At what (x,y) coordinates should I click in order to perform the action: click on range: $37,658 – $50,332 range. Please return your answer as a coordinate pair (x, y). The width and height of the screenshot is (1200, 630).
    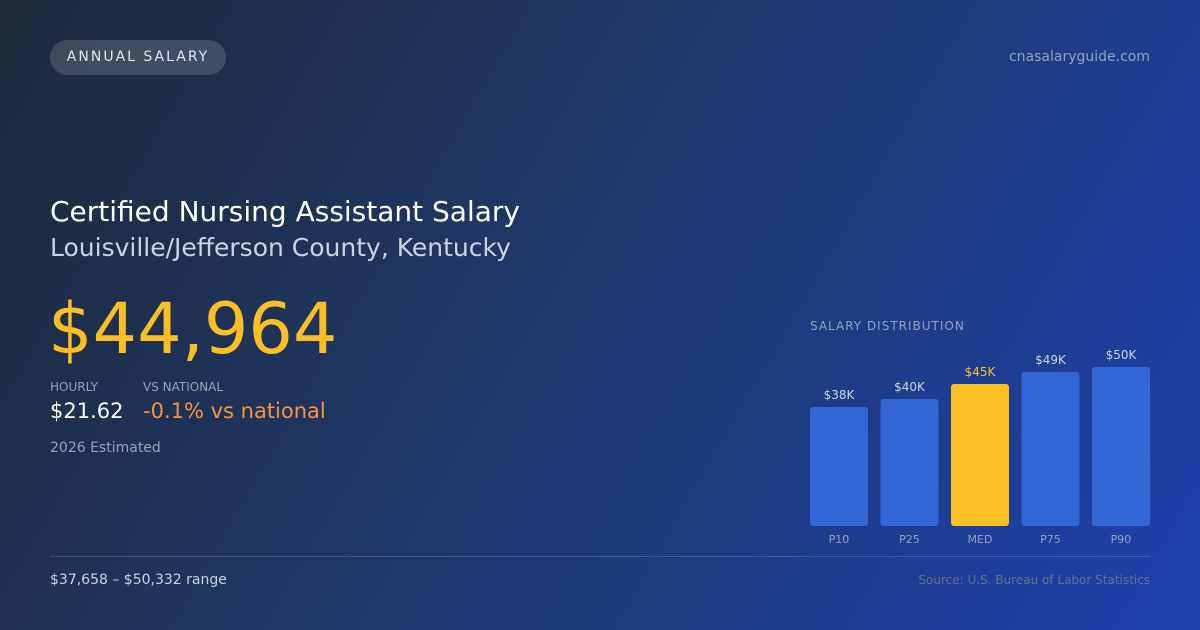
    Looking at the image, I should click on (138, 580).